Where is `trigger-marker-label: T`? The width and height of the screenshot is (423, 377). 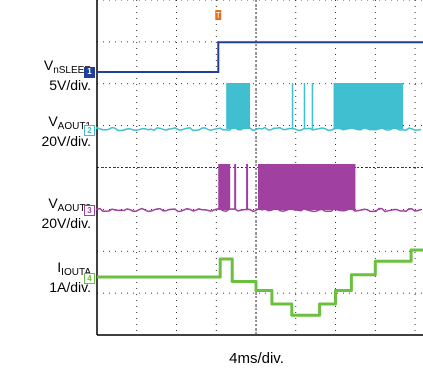
trigger-marker-label: T is located at coordinates (218, 15).